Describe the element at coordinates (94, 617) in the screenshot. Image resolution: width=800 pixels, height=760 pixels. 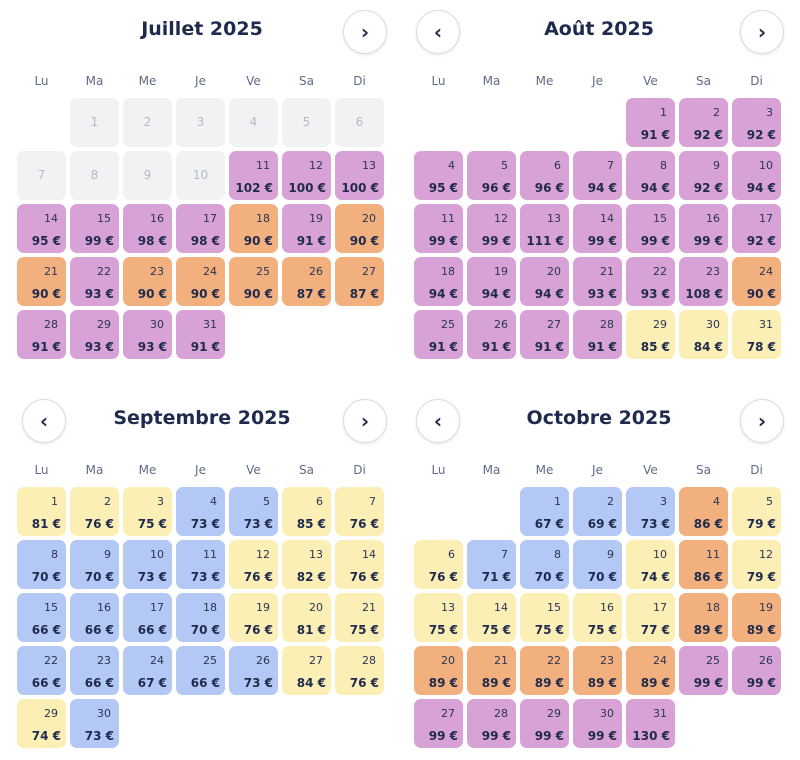
I see `day-cell: 16 66 €` at that location.